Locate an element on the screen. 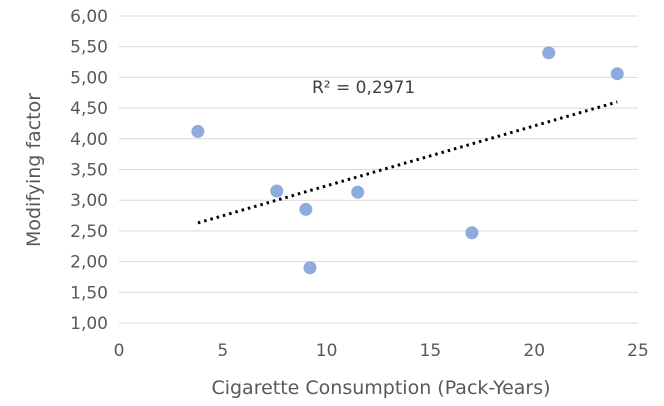 This screenshot has width=664, height=406. y-tick-label: 4,00 is located at coordinates (89, 140).